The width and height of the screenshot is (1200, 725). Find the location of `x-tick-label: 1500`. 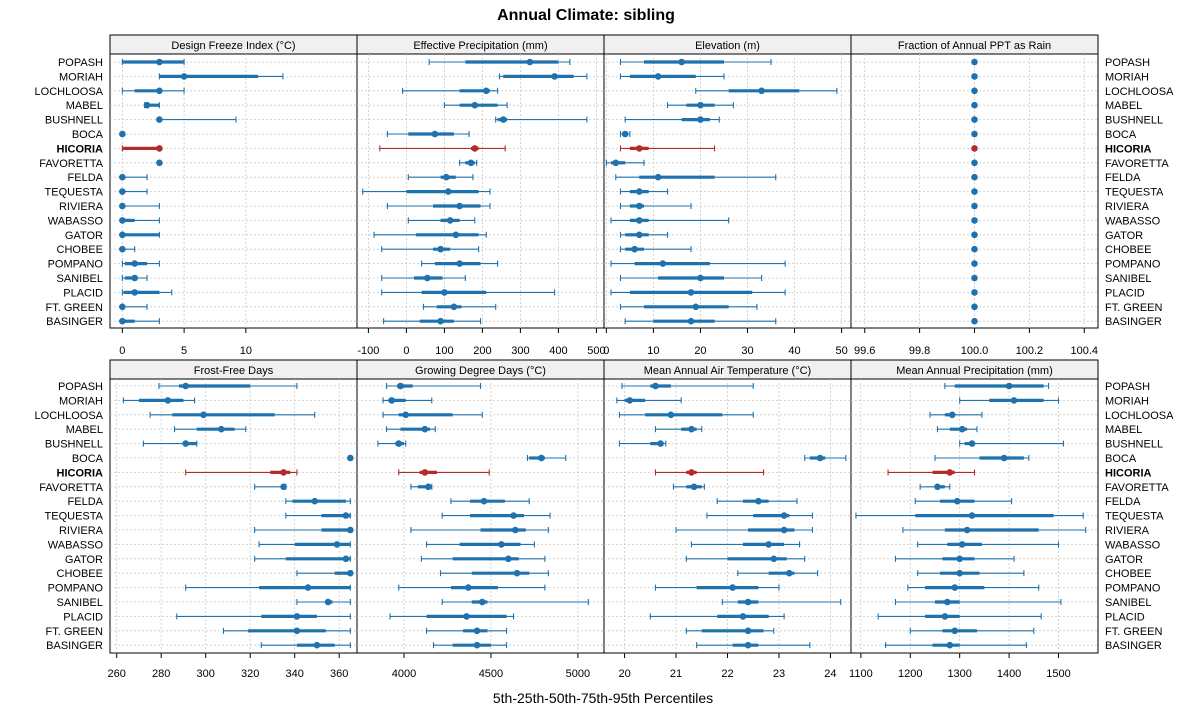

x-tick-label: 1500 is located at coordinates (1058, 674).